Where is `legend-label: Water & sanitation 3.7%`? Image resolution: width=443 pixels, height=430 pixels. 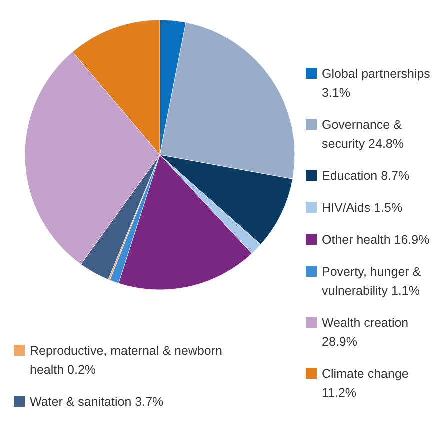 legend-label: Water & sanitation 3.7% is located at coordinates (97, 402).